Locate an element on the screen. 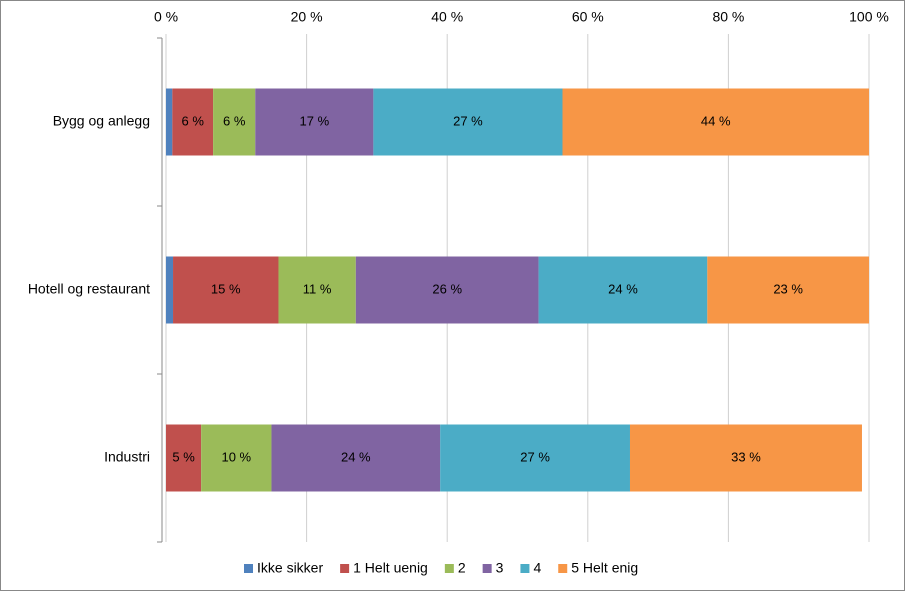  data-label: 10 % is located at coordinates (236, 456).